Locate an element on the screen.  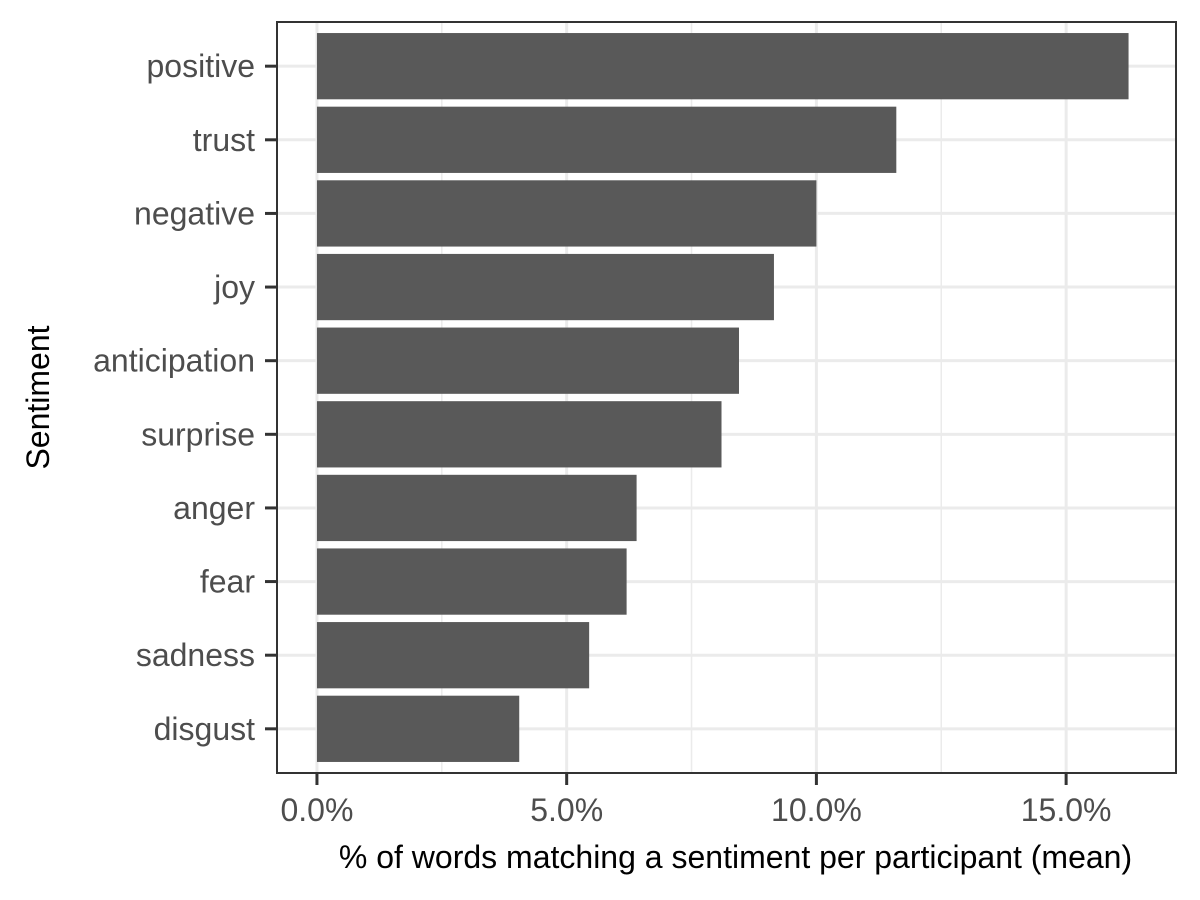
y-tick-label: trust is located at coordinates (224, 140).